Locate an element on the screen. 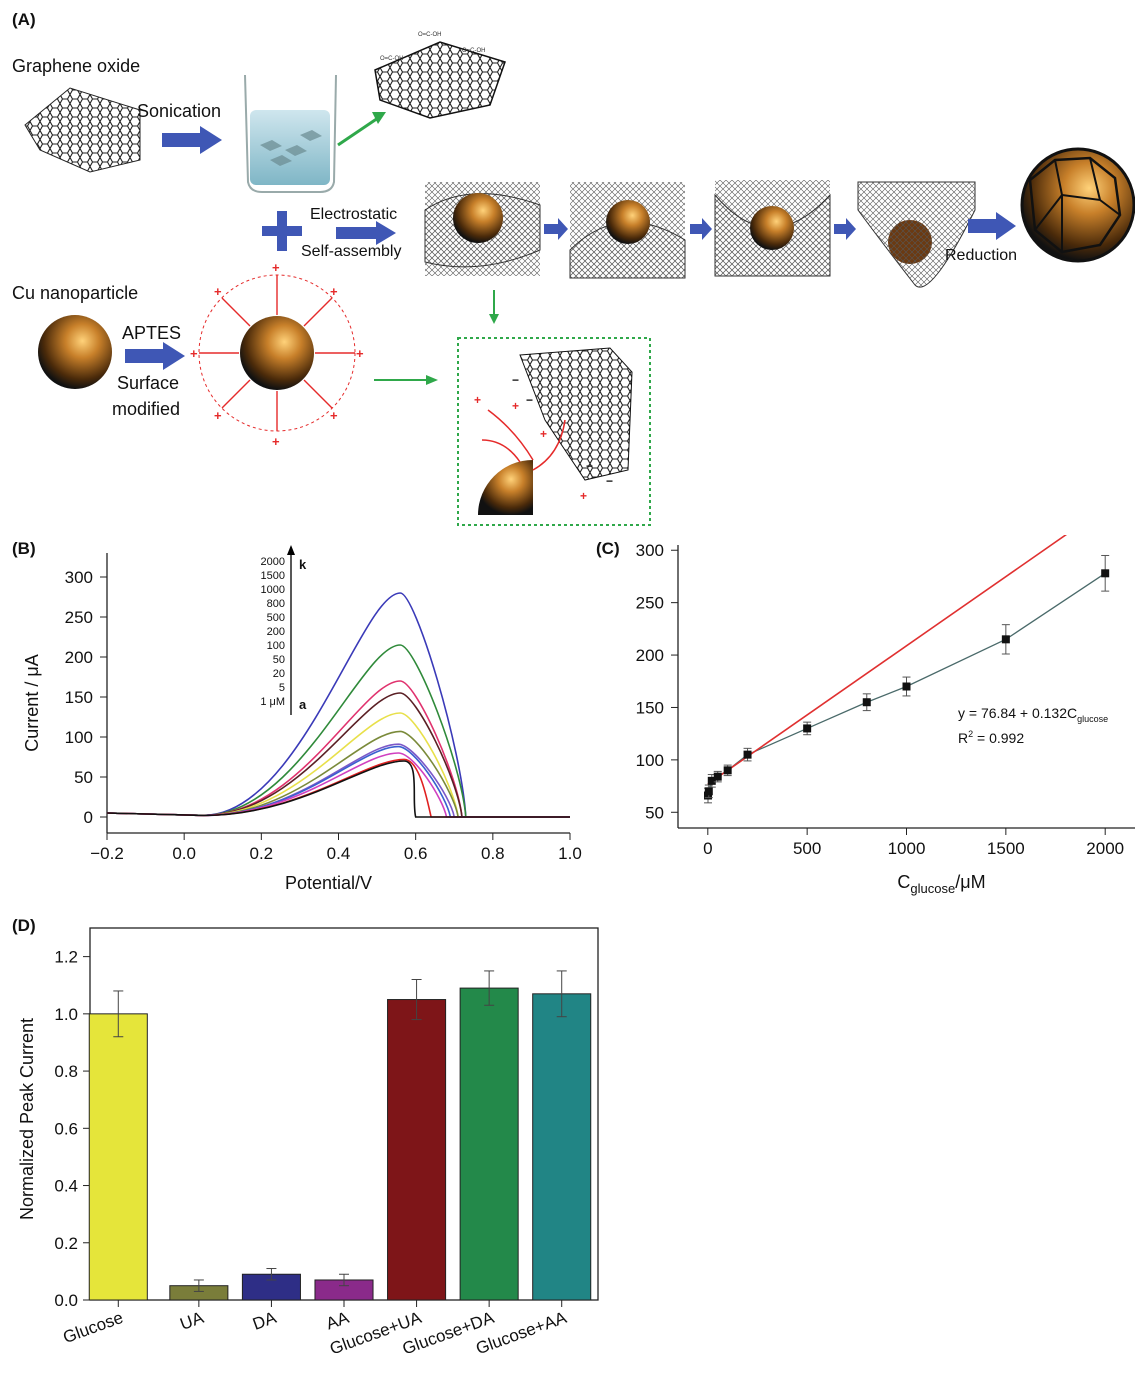 The width and height of the screenshot is (1135, 1385). aptes-modified-cu-icon: + + + + + + + + is located at coordinates (277, 354).